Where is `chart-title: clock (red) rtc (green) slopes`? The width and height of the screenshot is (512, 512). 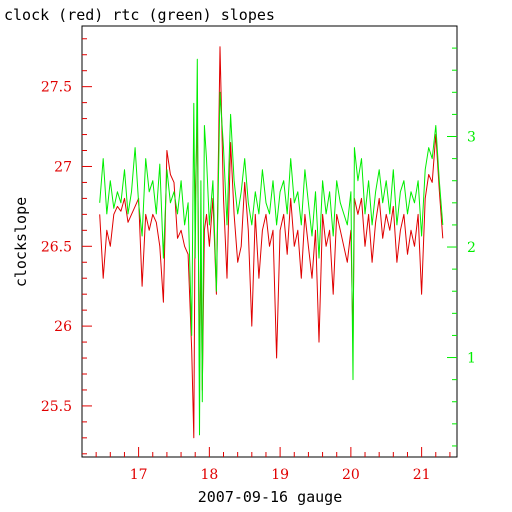 chart-title: clock (red) rtc (green) slopes is located at coordinates (139, 15).